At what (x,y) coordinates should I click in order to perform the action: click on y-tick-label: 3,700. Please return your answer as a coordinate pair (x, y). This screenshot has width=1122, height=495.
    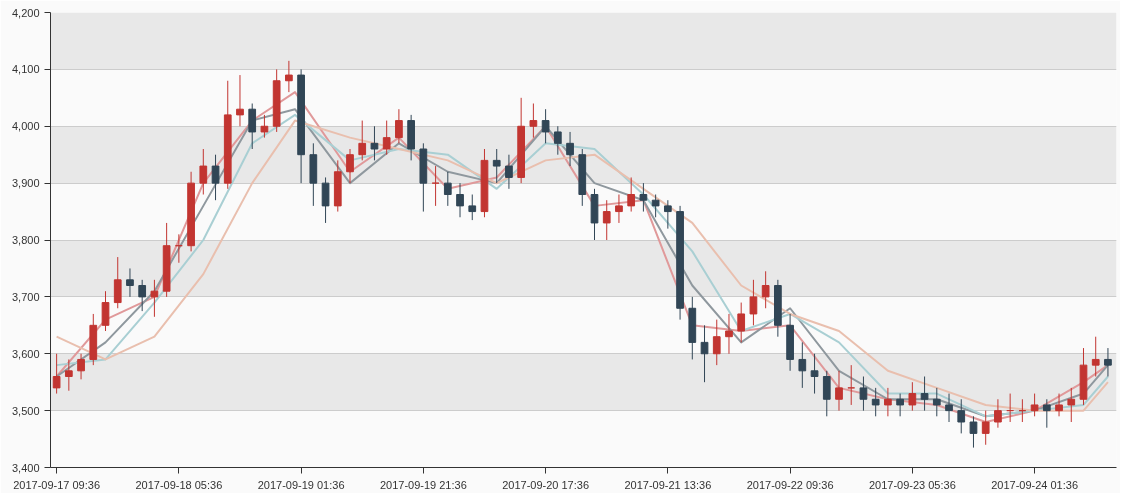
    Looking at the image, I should click on (25, 296).